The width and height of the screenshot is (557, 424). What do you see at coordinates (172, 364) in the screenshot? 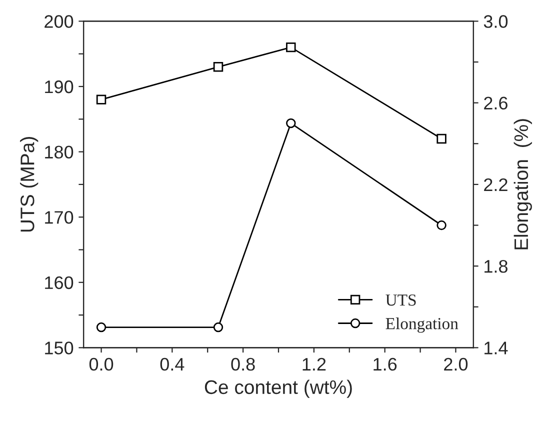
I see `x-tick-label: 0.4` at bounding box center [172, 364].